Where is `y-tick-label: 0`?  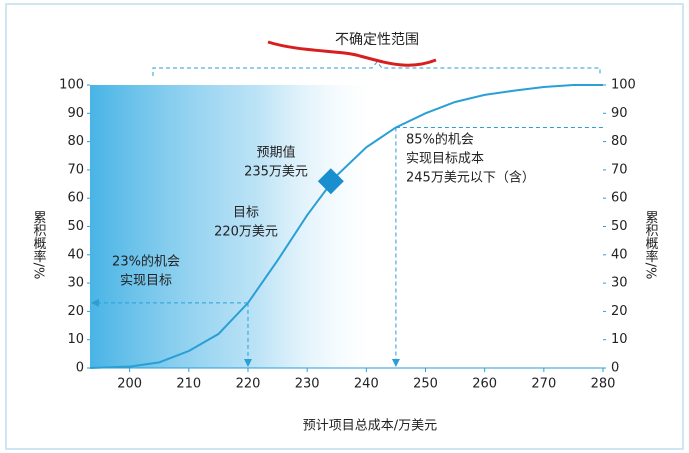
y-tick-label: 0 is located at coordinates (80, 368).